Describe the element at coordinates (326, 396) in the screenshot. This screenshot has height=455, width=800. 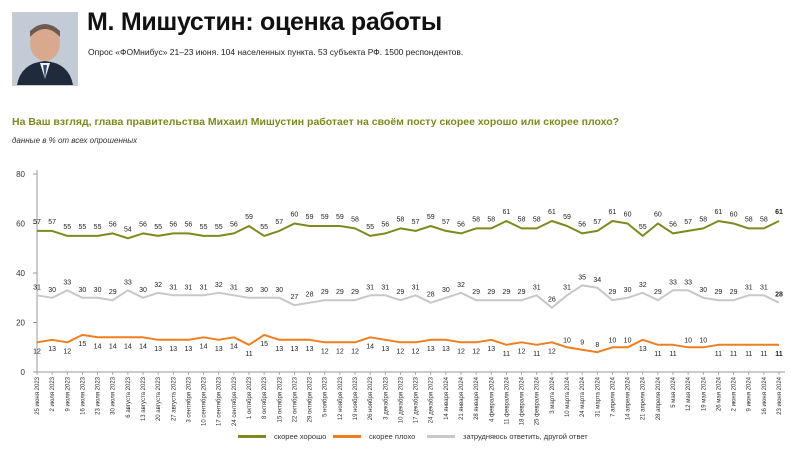
I see `x-tick-label: 5 ноября 2023` at that location.